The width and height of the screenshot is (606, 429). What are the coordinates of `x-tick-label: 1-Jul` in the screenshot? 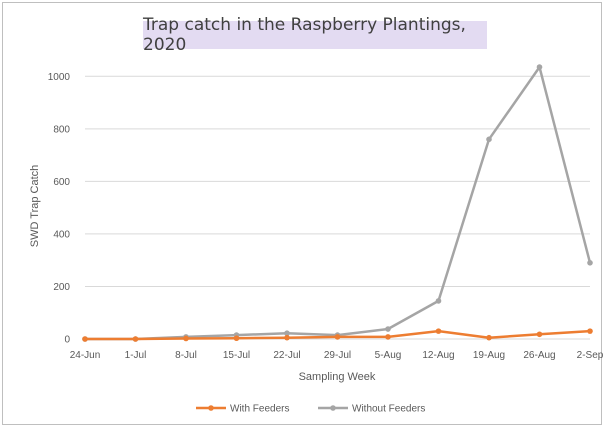 It's located at (136, 355).